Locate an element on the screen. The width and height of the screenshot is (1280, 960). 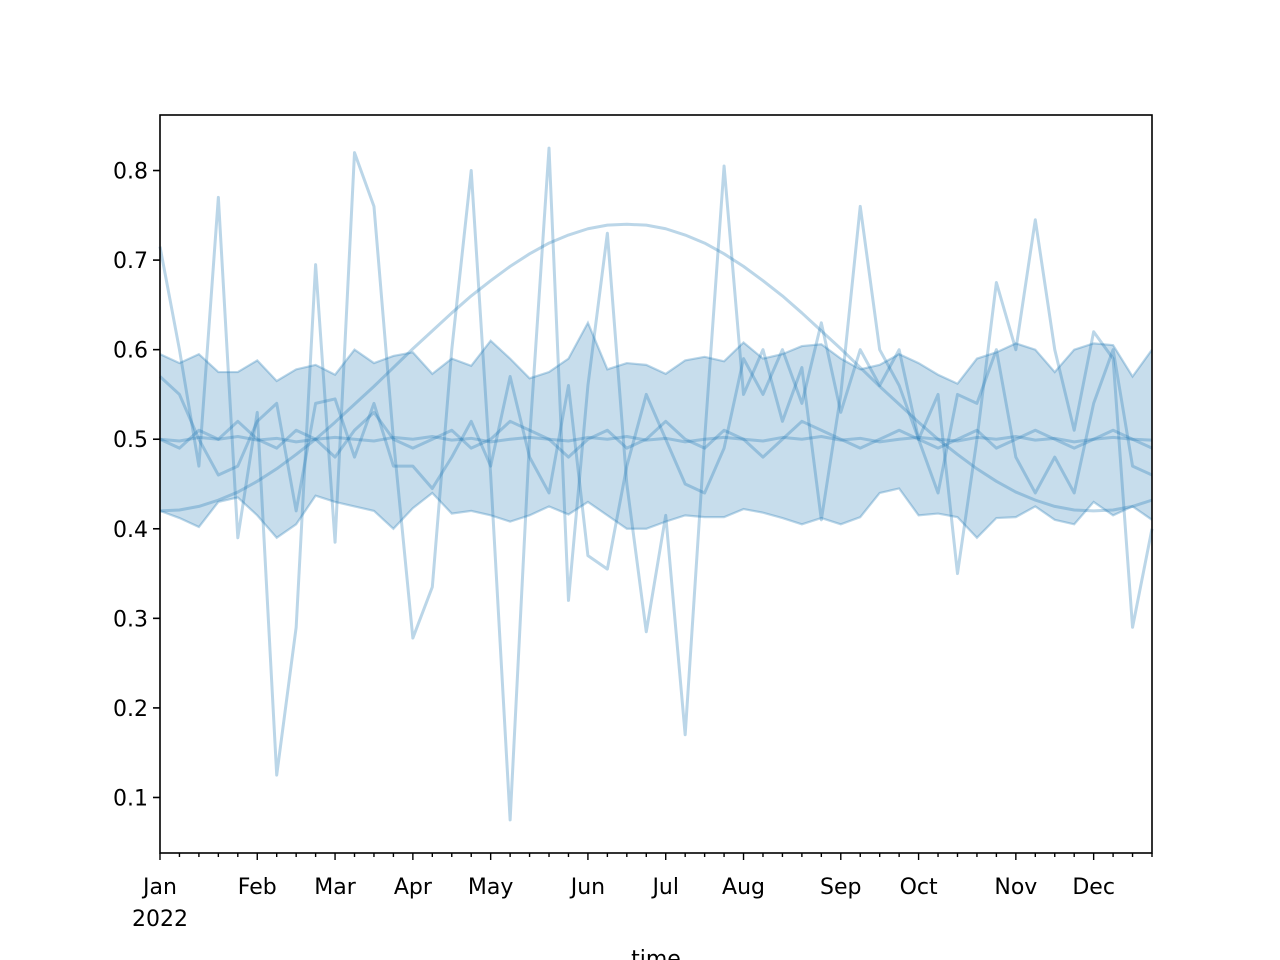
x-tick-label: Nov is located at coordinates (1015, 887).